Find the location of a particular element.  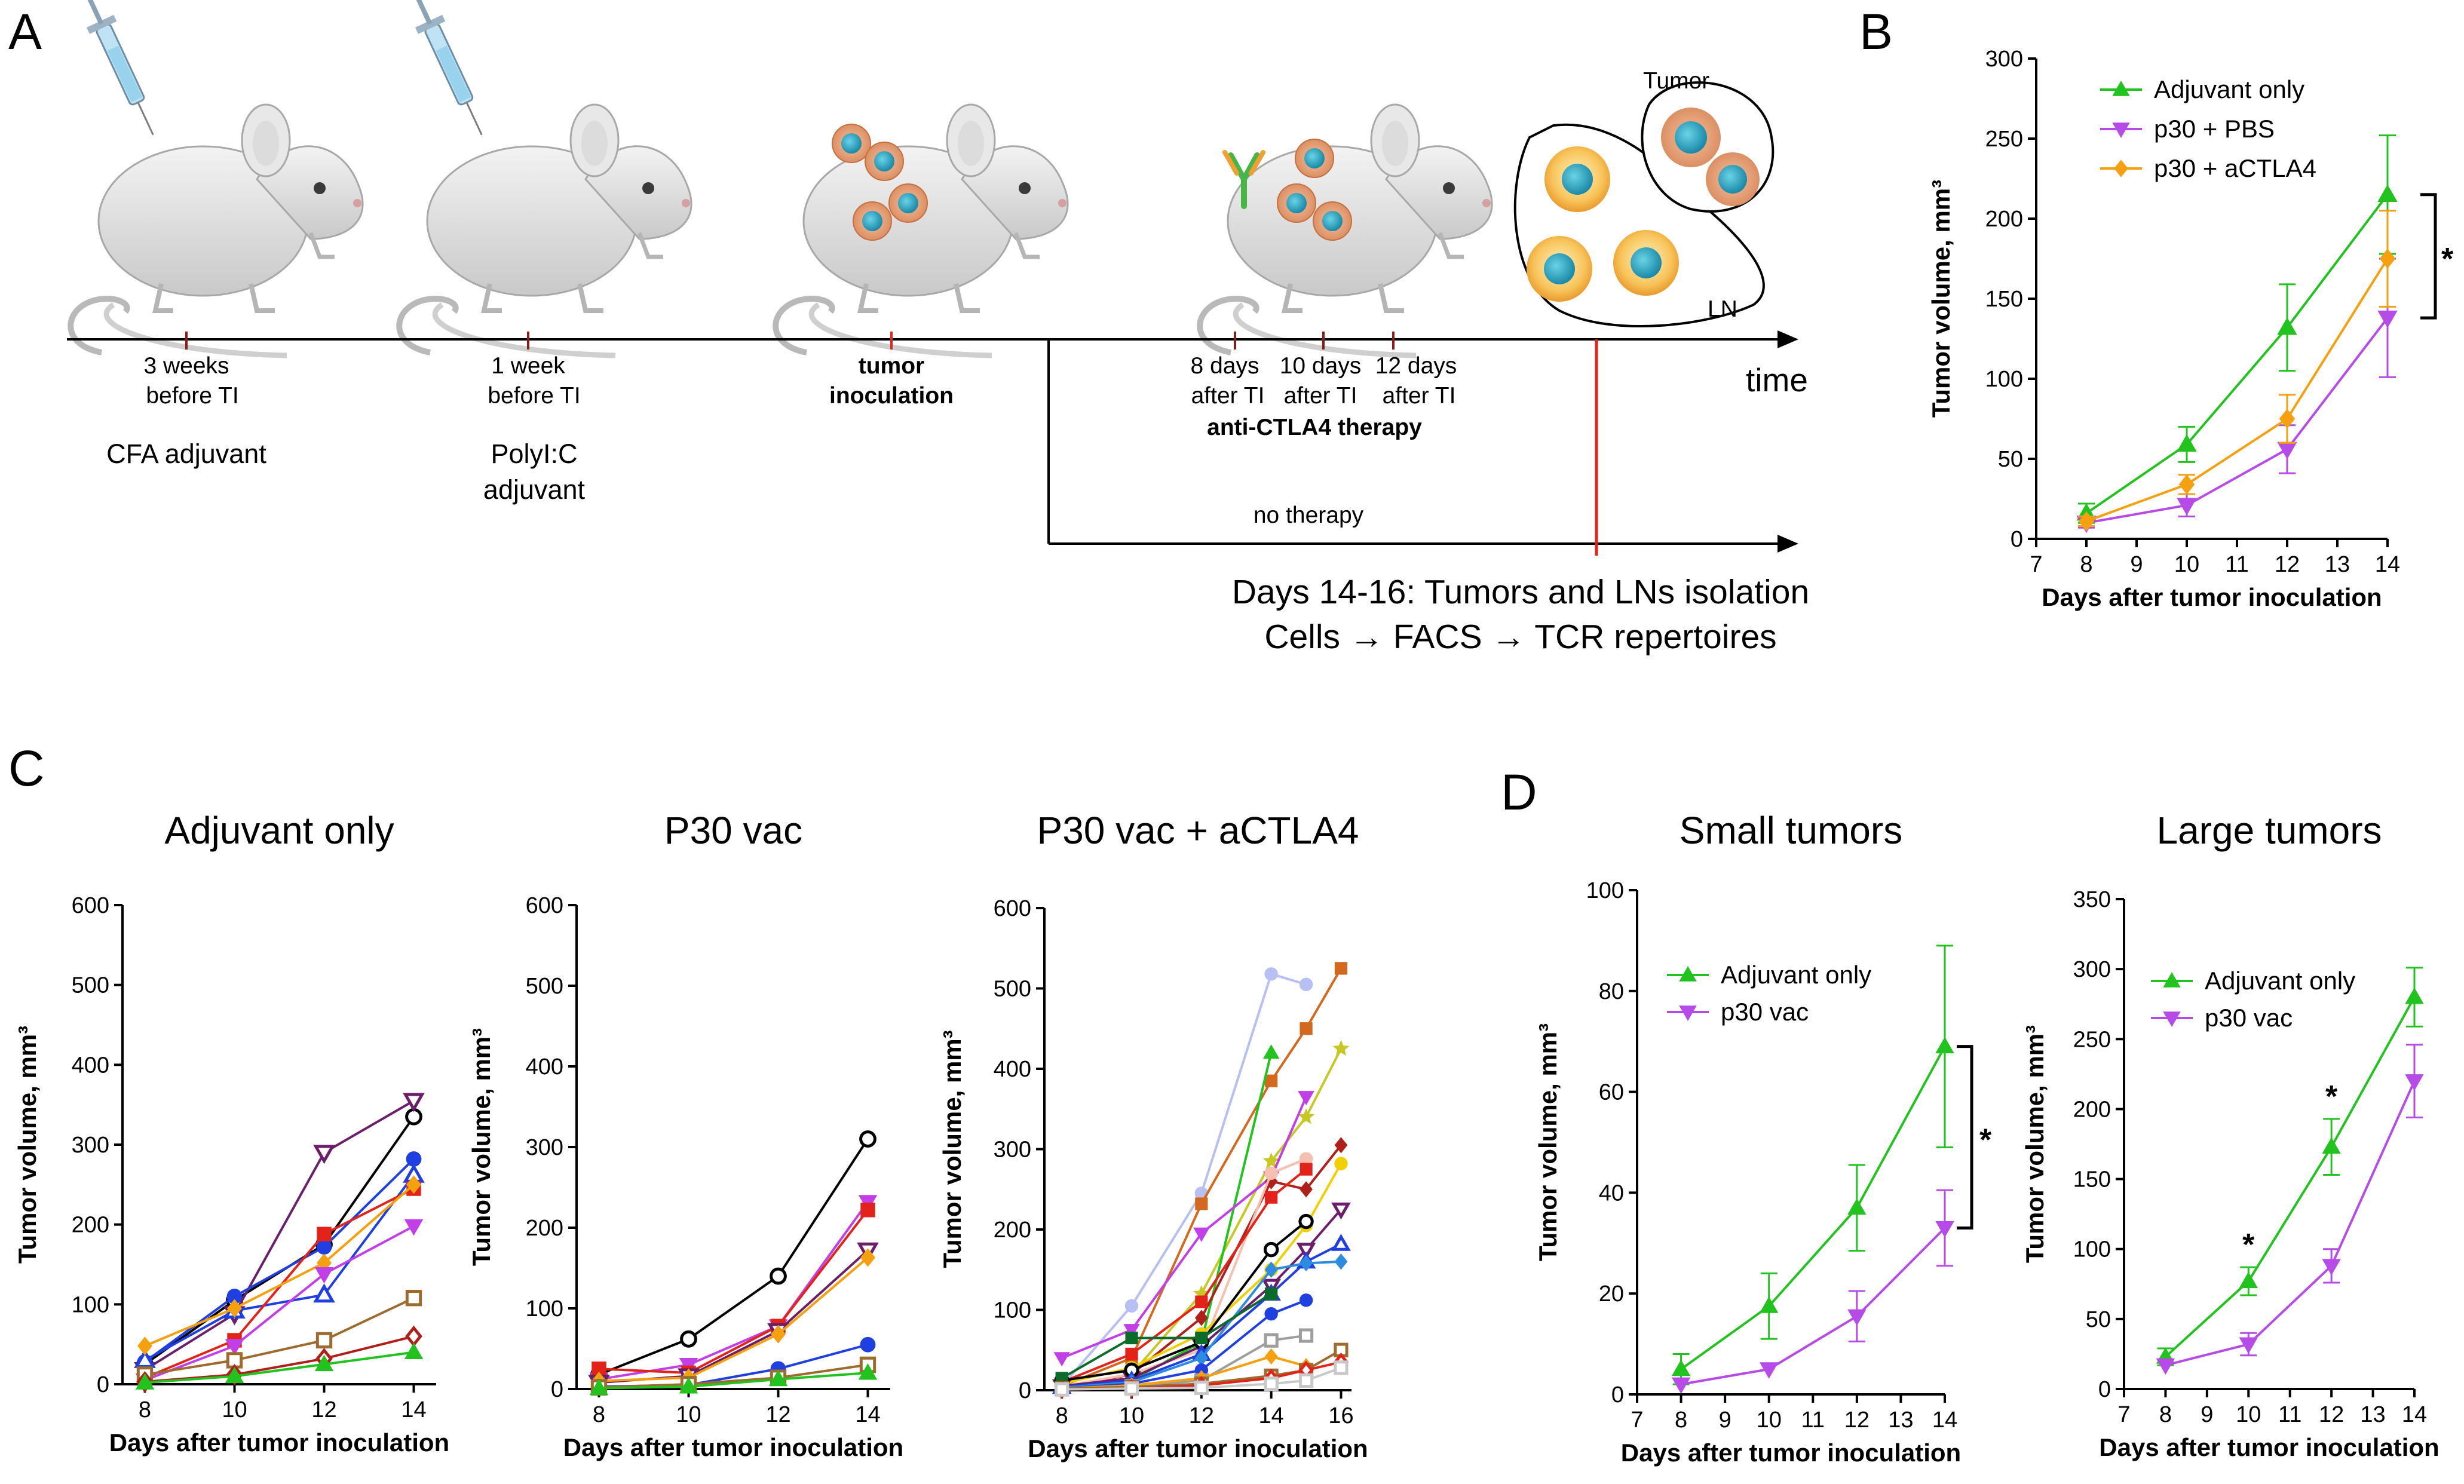

event-note: PolyI:C is located at coordinates (534, 454).